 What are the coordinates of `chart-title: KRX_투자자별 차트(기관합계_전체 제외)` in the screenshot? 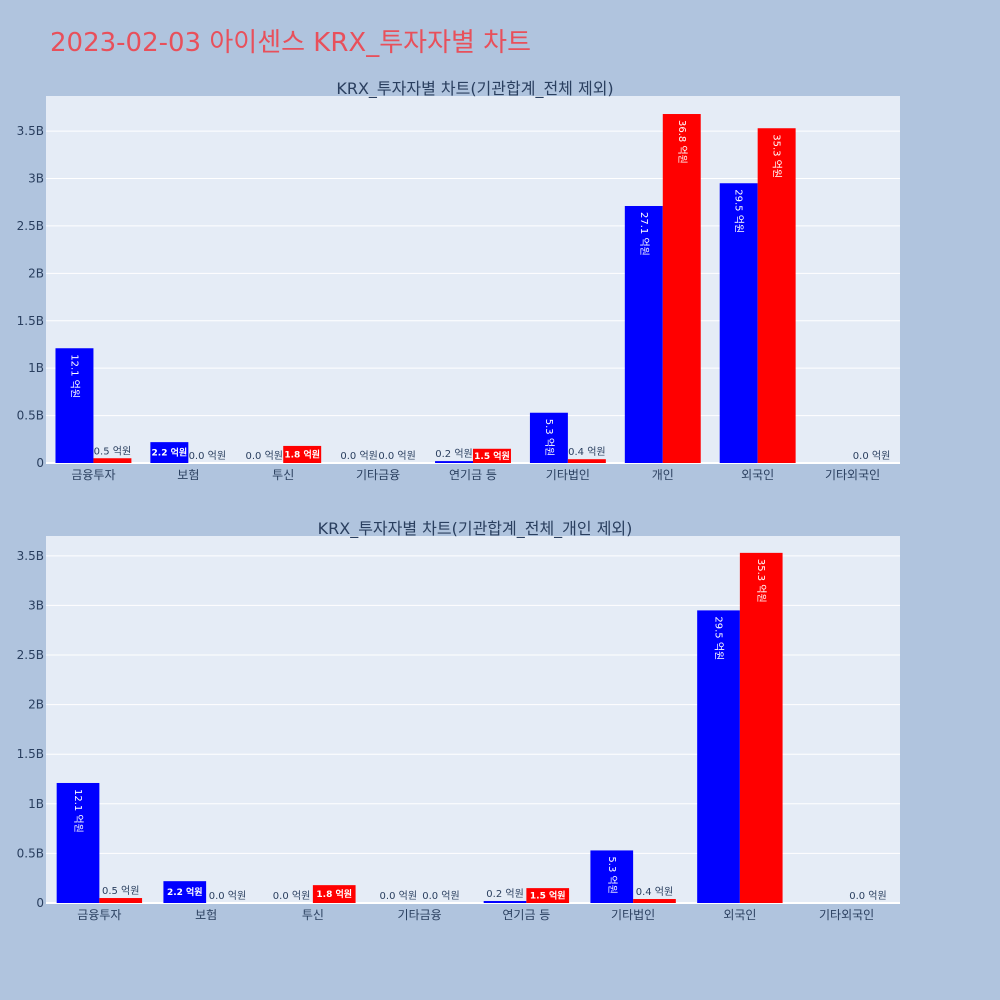 It's located at (474, 89).